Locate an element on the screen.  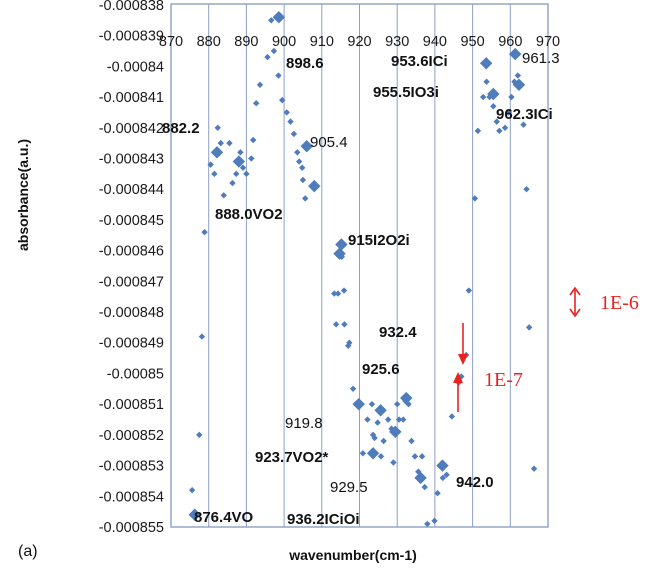
peak-annotation: 882.2 is located at coordinates (181, 128).